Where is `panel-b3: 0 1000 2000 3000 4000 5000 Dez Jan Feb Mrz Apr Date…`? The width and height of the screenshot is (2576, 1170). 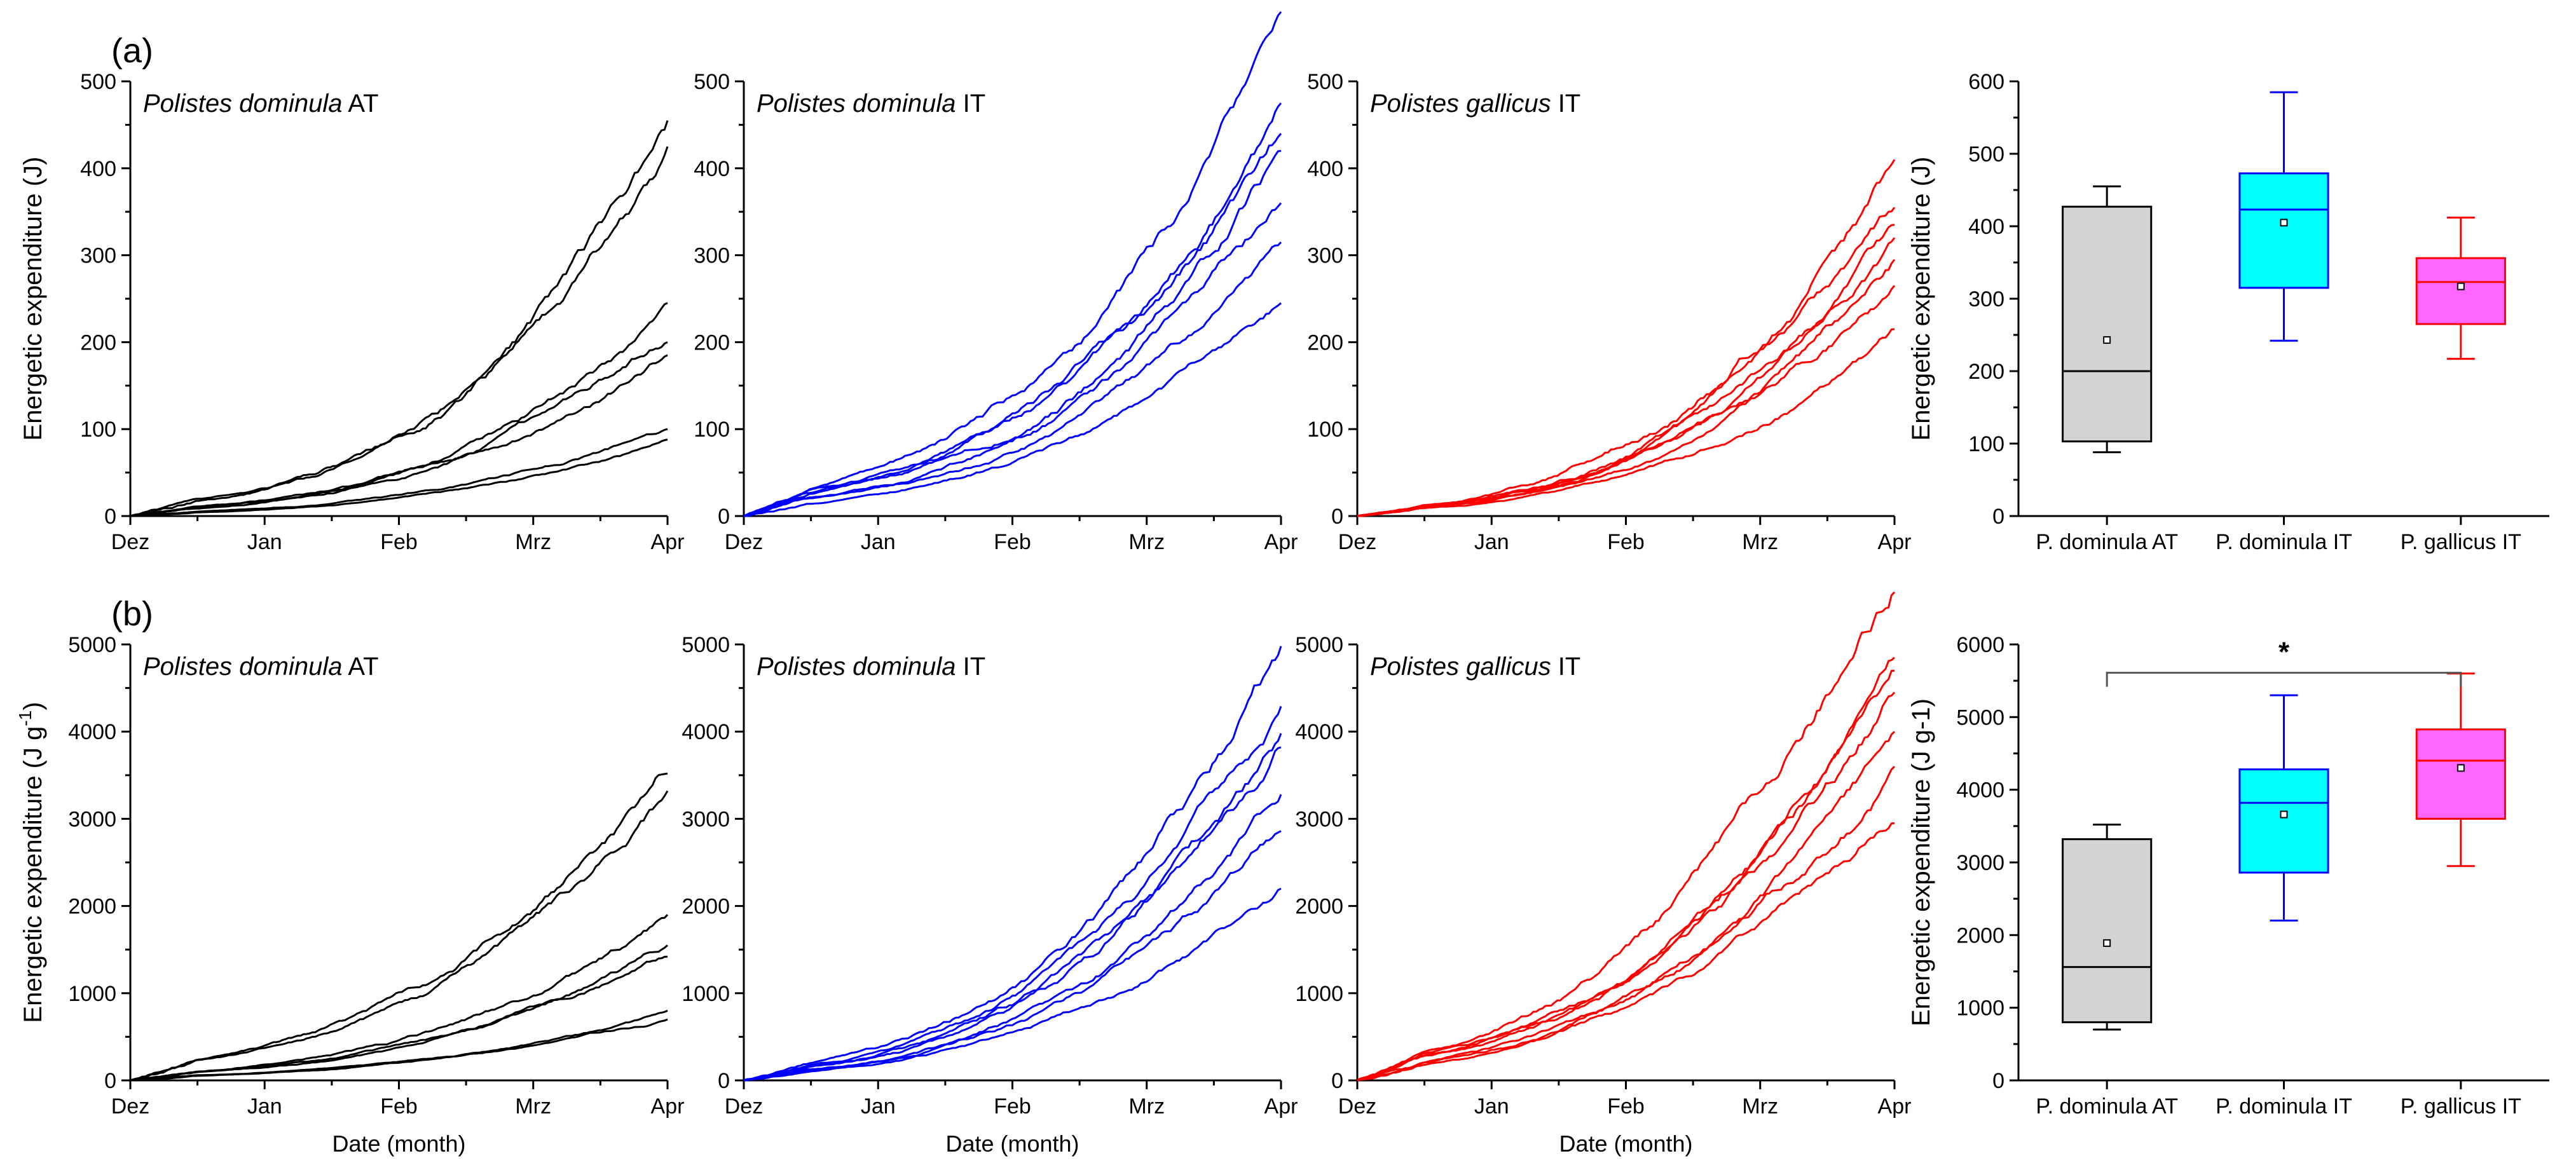
panel-b3: 0 1000 2000 3000 4000 5000 Dez Jan Feb Mrz Apr Date… is located at coordinates (1603, 874).